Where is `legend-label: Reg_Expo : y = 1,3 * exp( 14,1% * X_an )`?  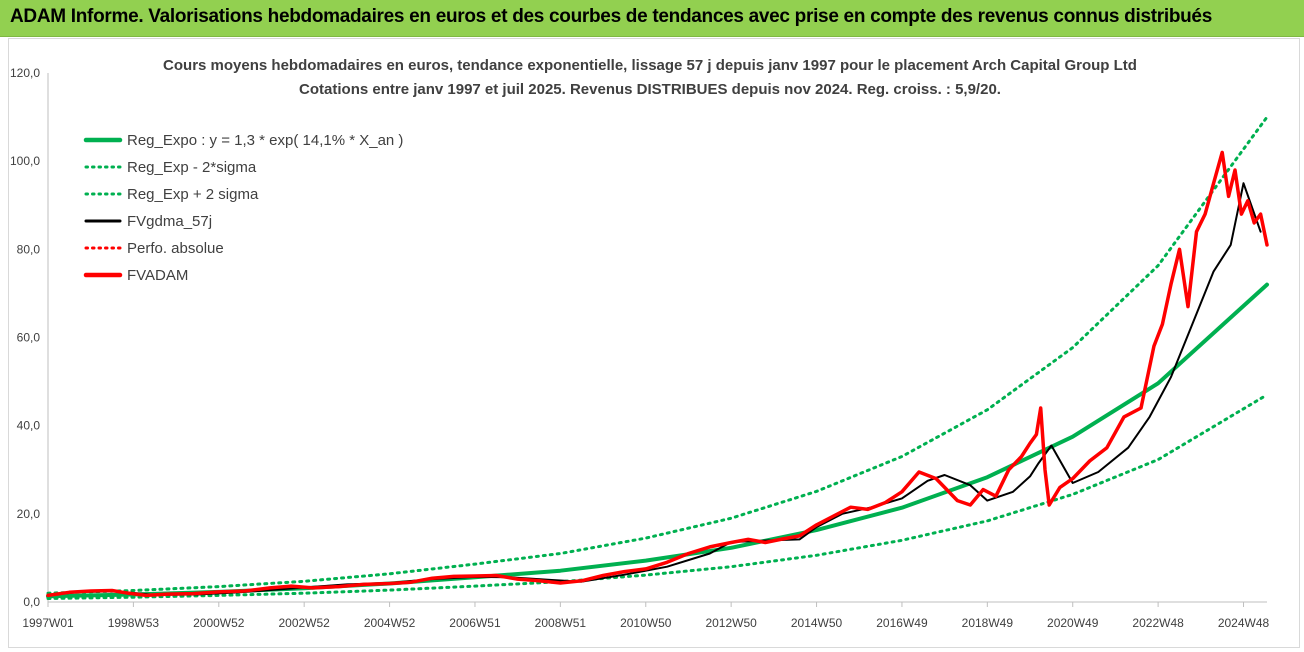
legend-label: Reg_Expo : y = 1,3 * exp( 14,1% * X_an ) is located at coordinates (265, 140).